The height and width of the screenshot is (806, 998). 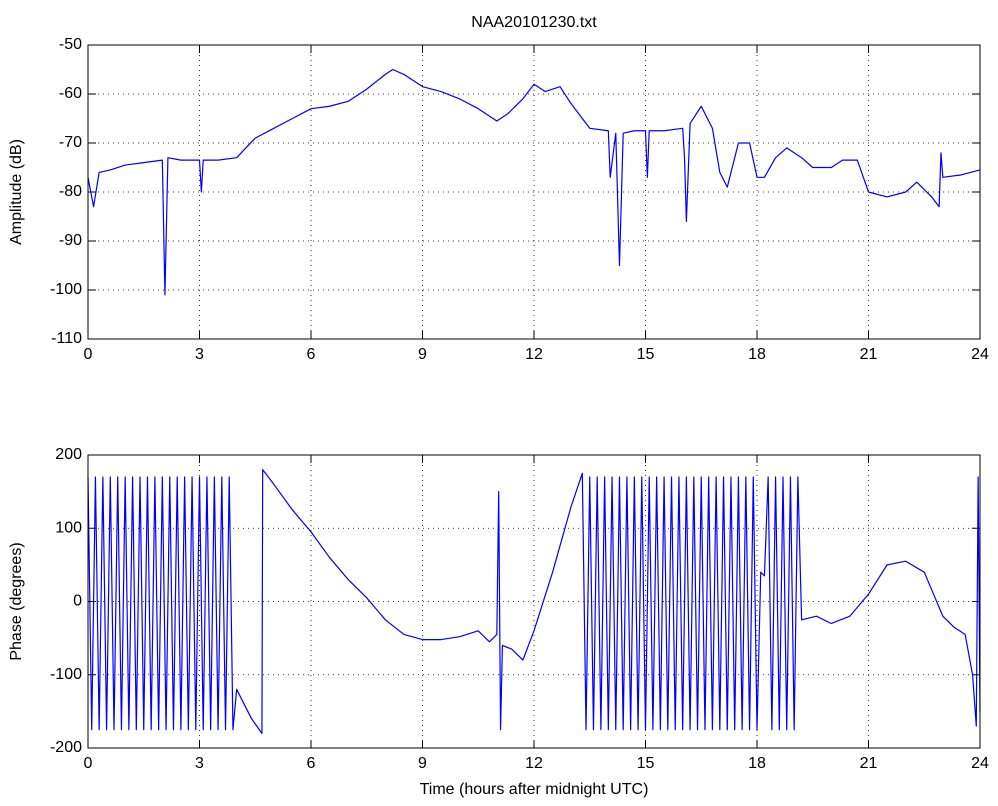 I want to click on y-tick-label: -90, so click(x=70, y=240).